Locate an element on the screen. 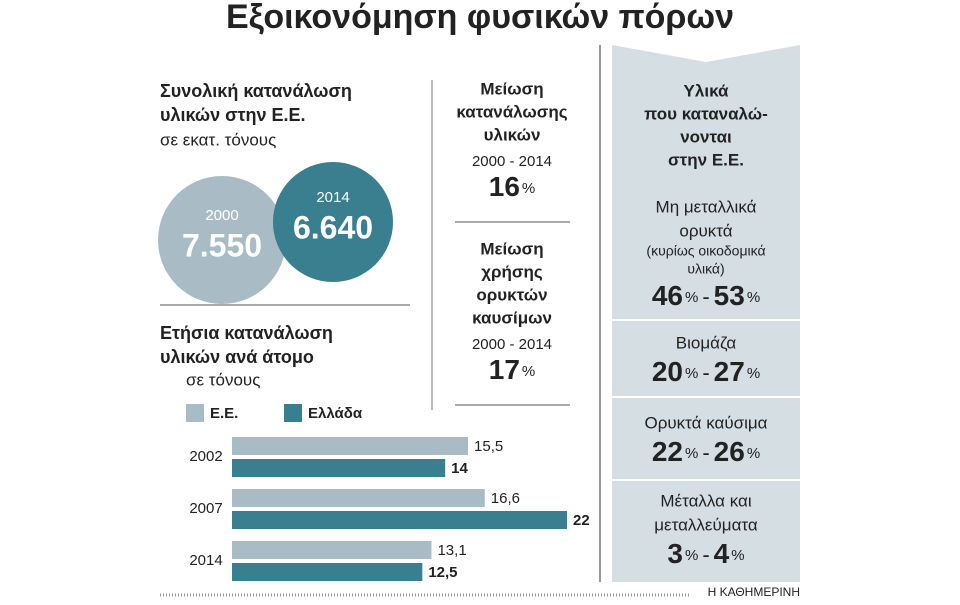 The image size is (960, 605). material-note: υλικά) is located at coordinates (705, 269).